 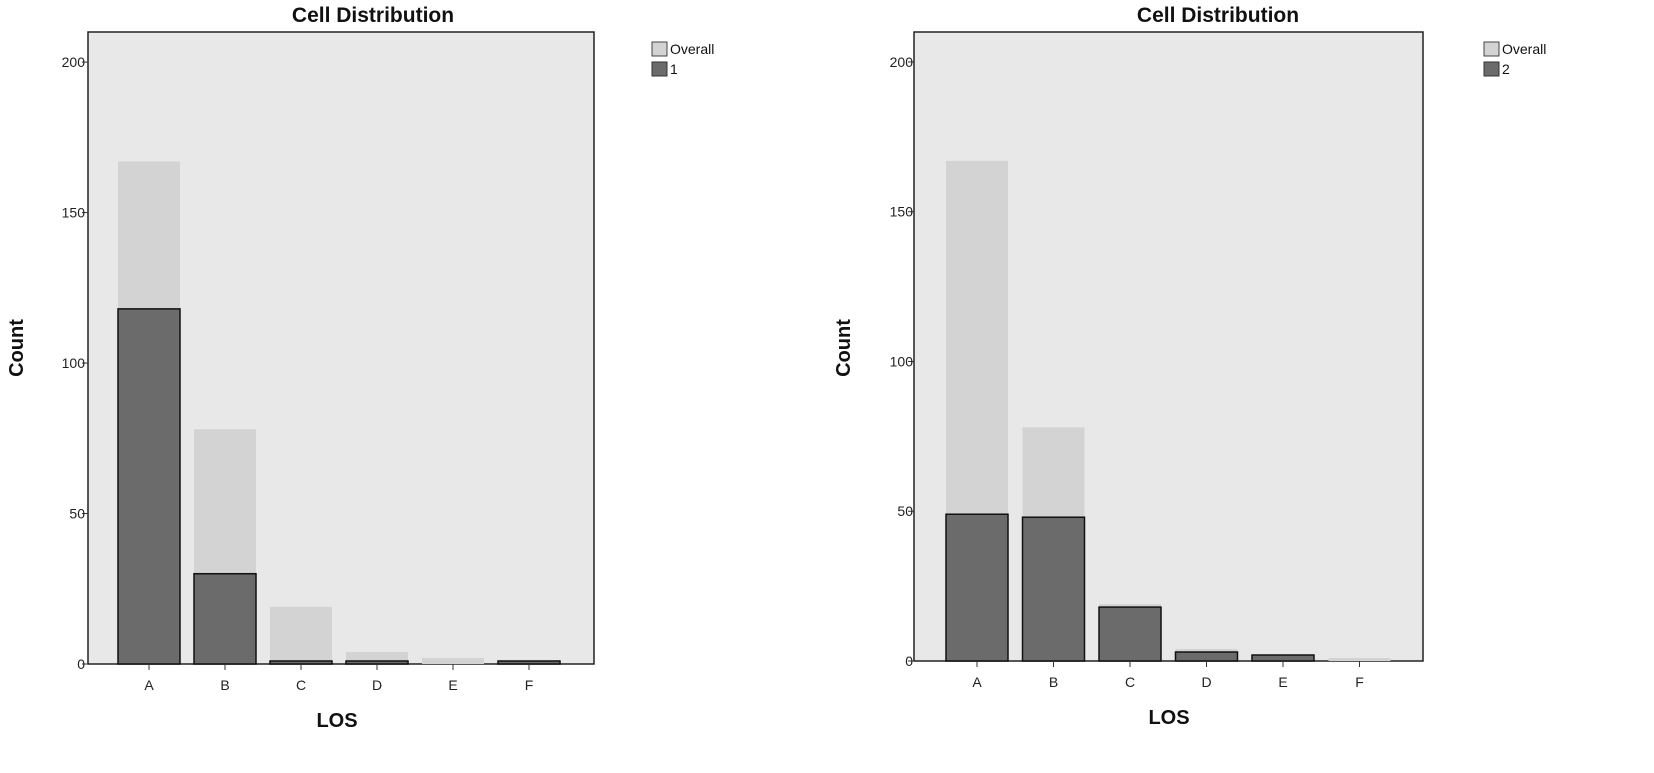 I want to click on legend-label-group: 2, so click(x=1506, y=69).